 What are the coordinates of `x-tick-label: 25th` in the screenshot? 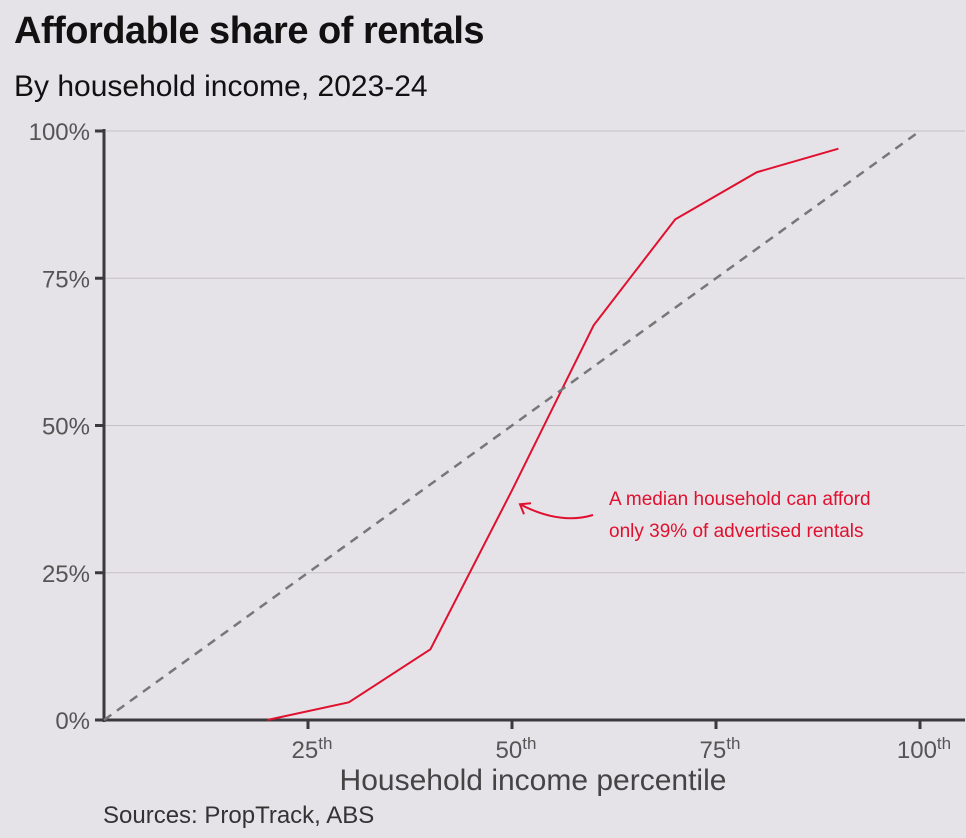 It's located at (312, 749).